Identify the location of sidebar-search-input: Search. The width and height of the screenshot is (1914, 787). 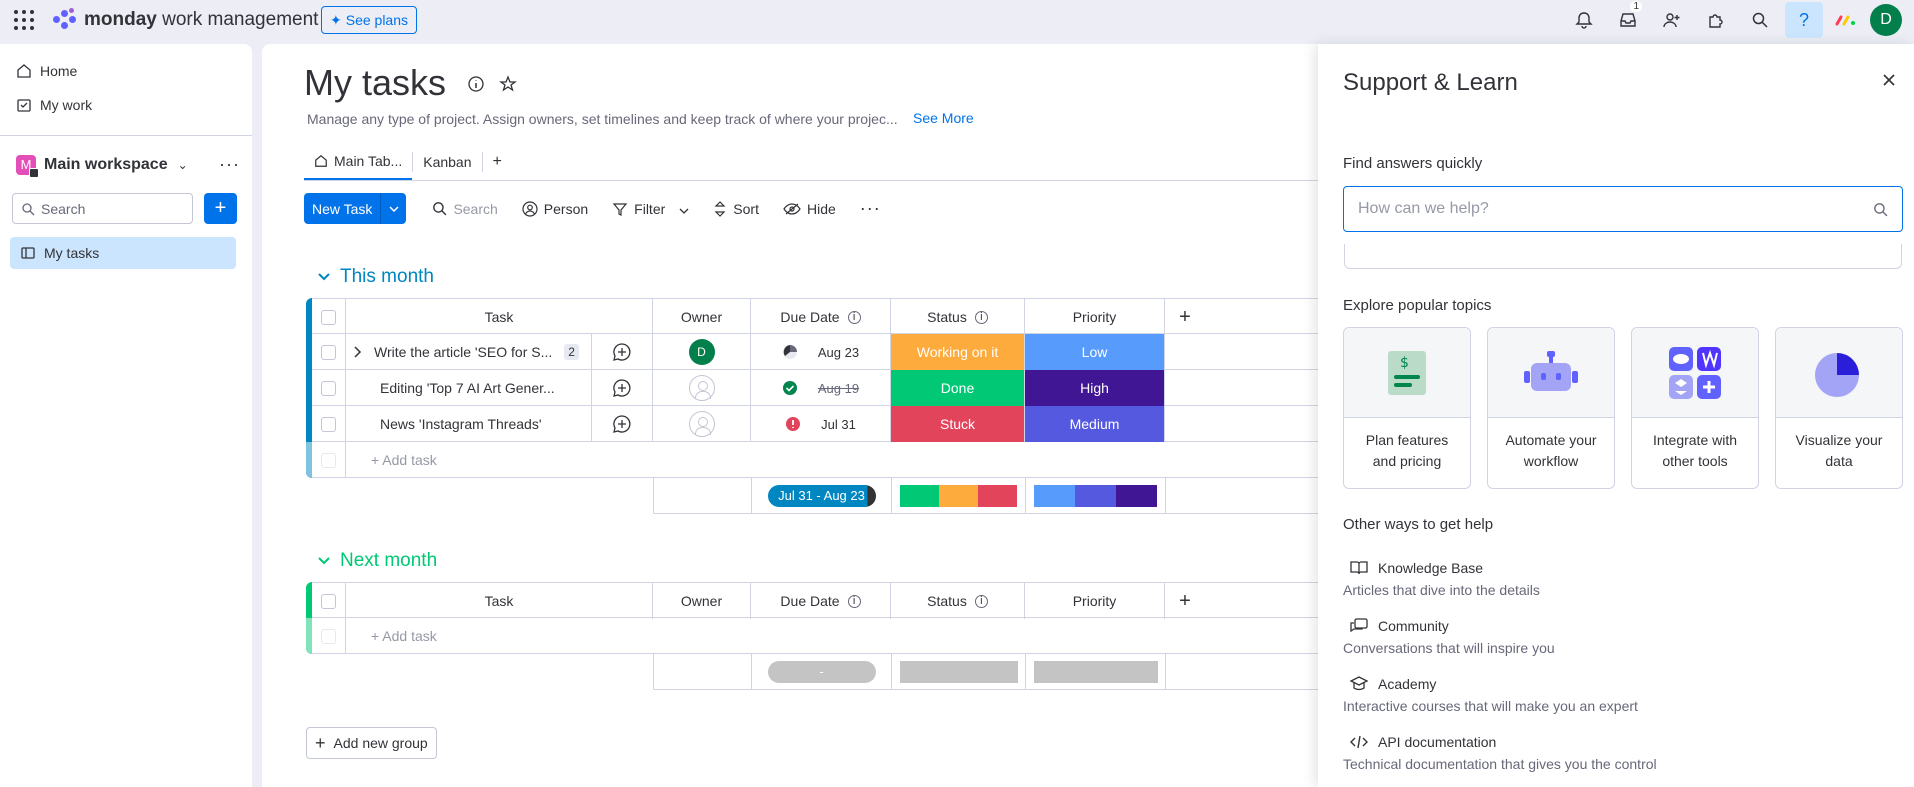
(102, 208).